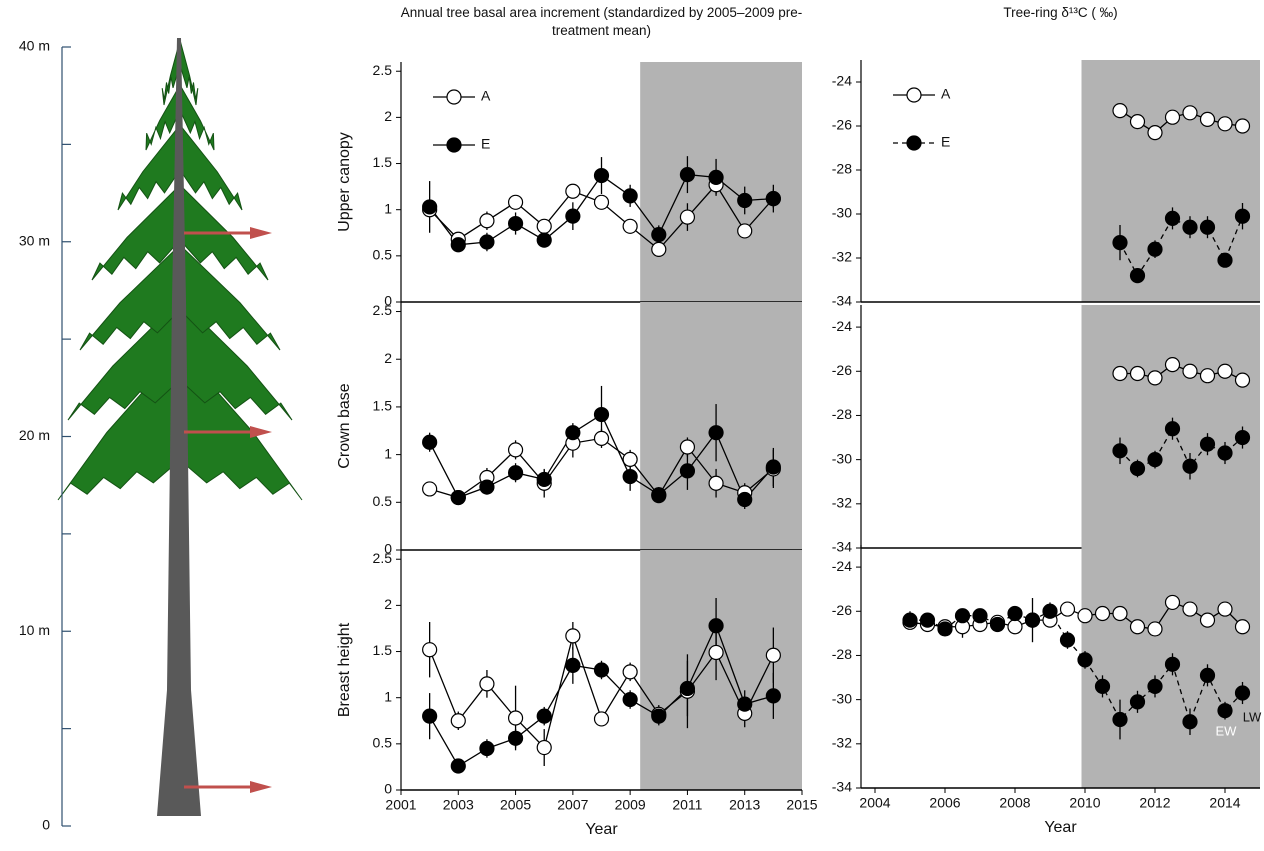  Describe the element at coordinates (344, 182) in the screenshot. I see `y-axis-label: Upper canopy` at that location.